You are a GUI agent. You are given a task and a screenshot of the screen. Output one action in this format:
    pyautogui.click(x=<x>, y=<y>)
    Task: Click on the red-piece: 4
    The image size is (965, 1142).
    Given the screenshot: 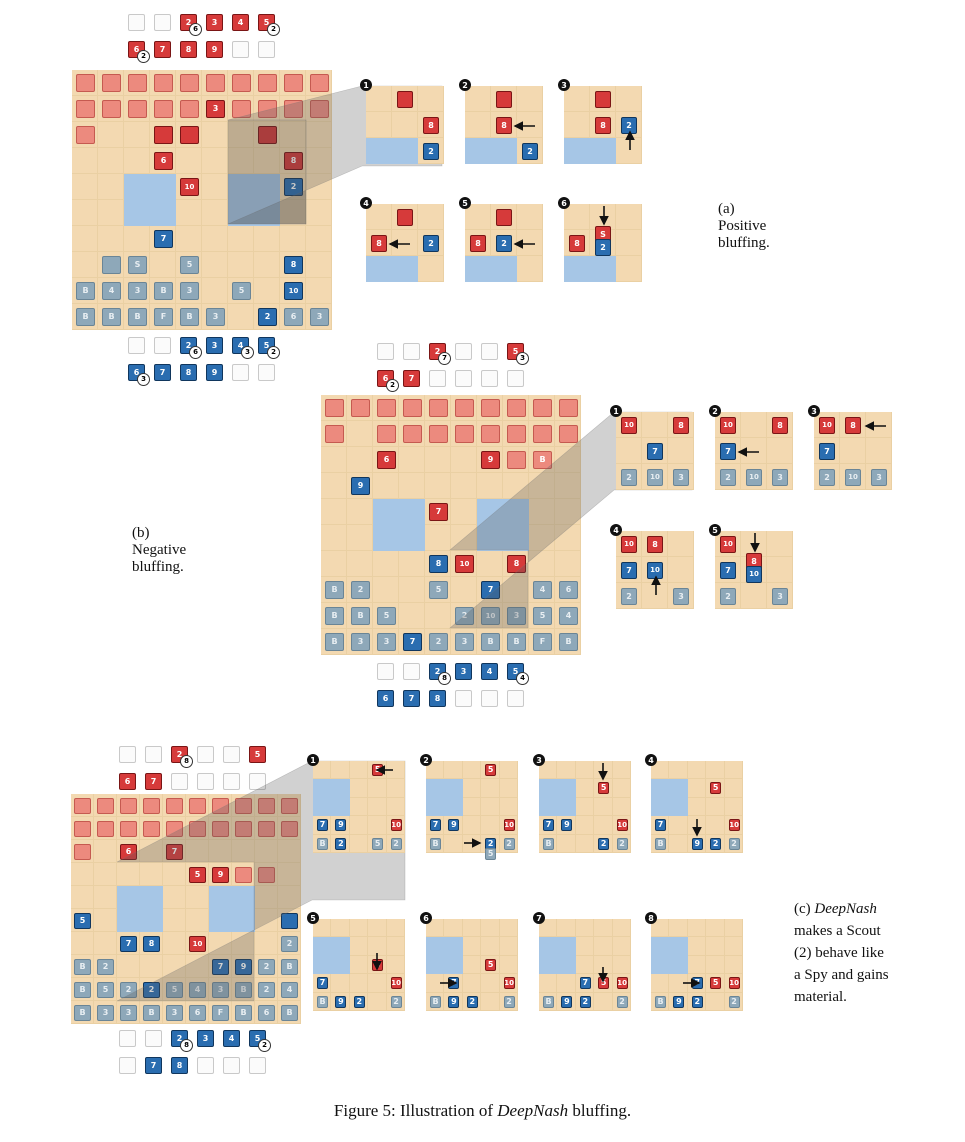 What is the action you would take?
    pyautogui.click(x=240, y=22)
    